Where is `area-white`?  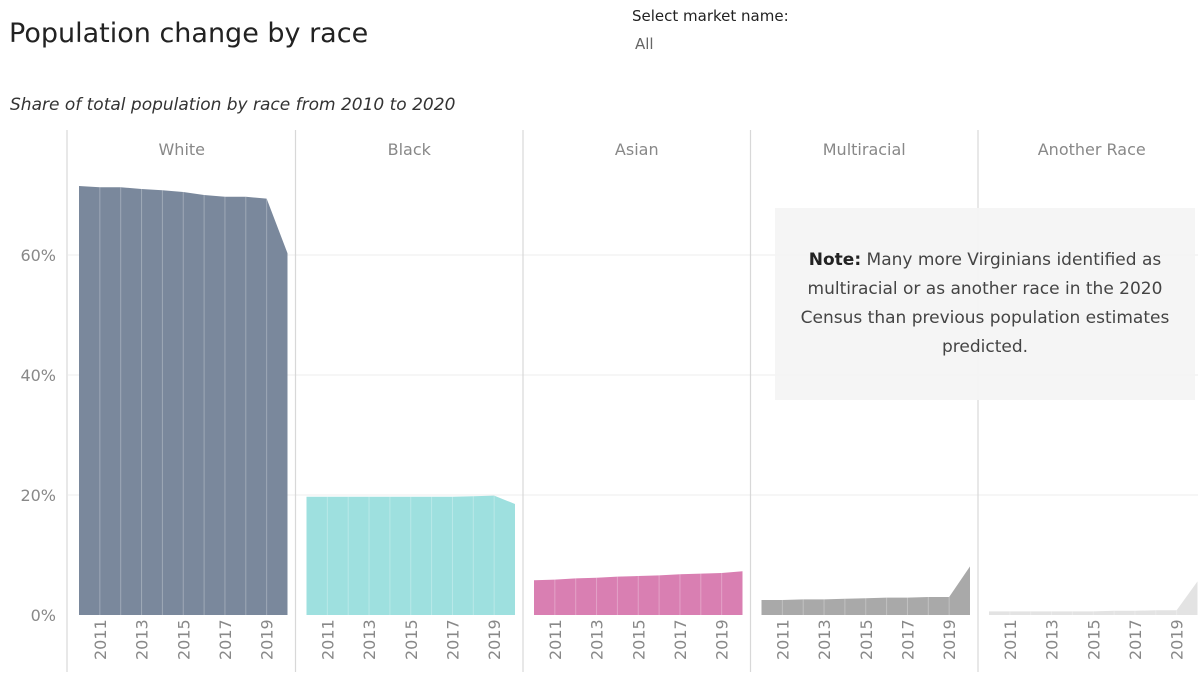
area-white is located at coordinates (183, 400).